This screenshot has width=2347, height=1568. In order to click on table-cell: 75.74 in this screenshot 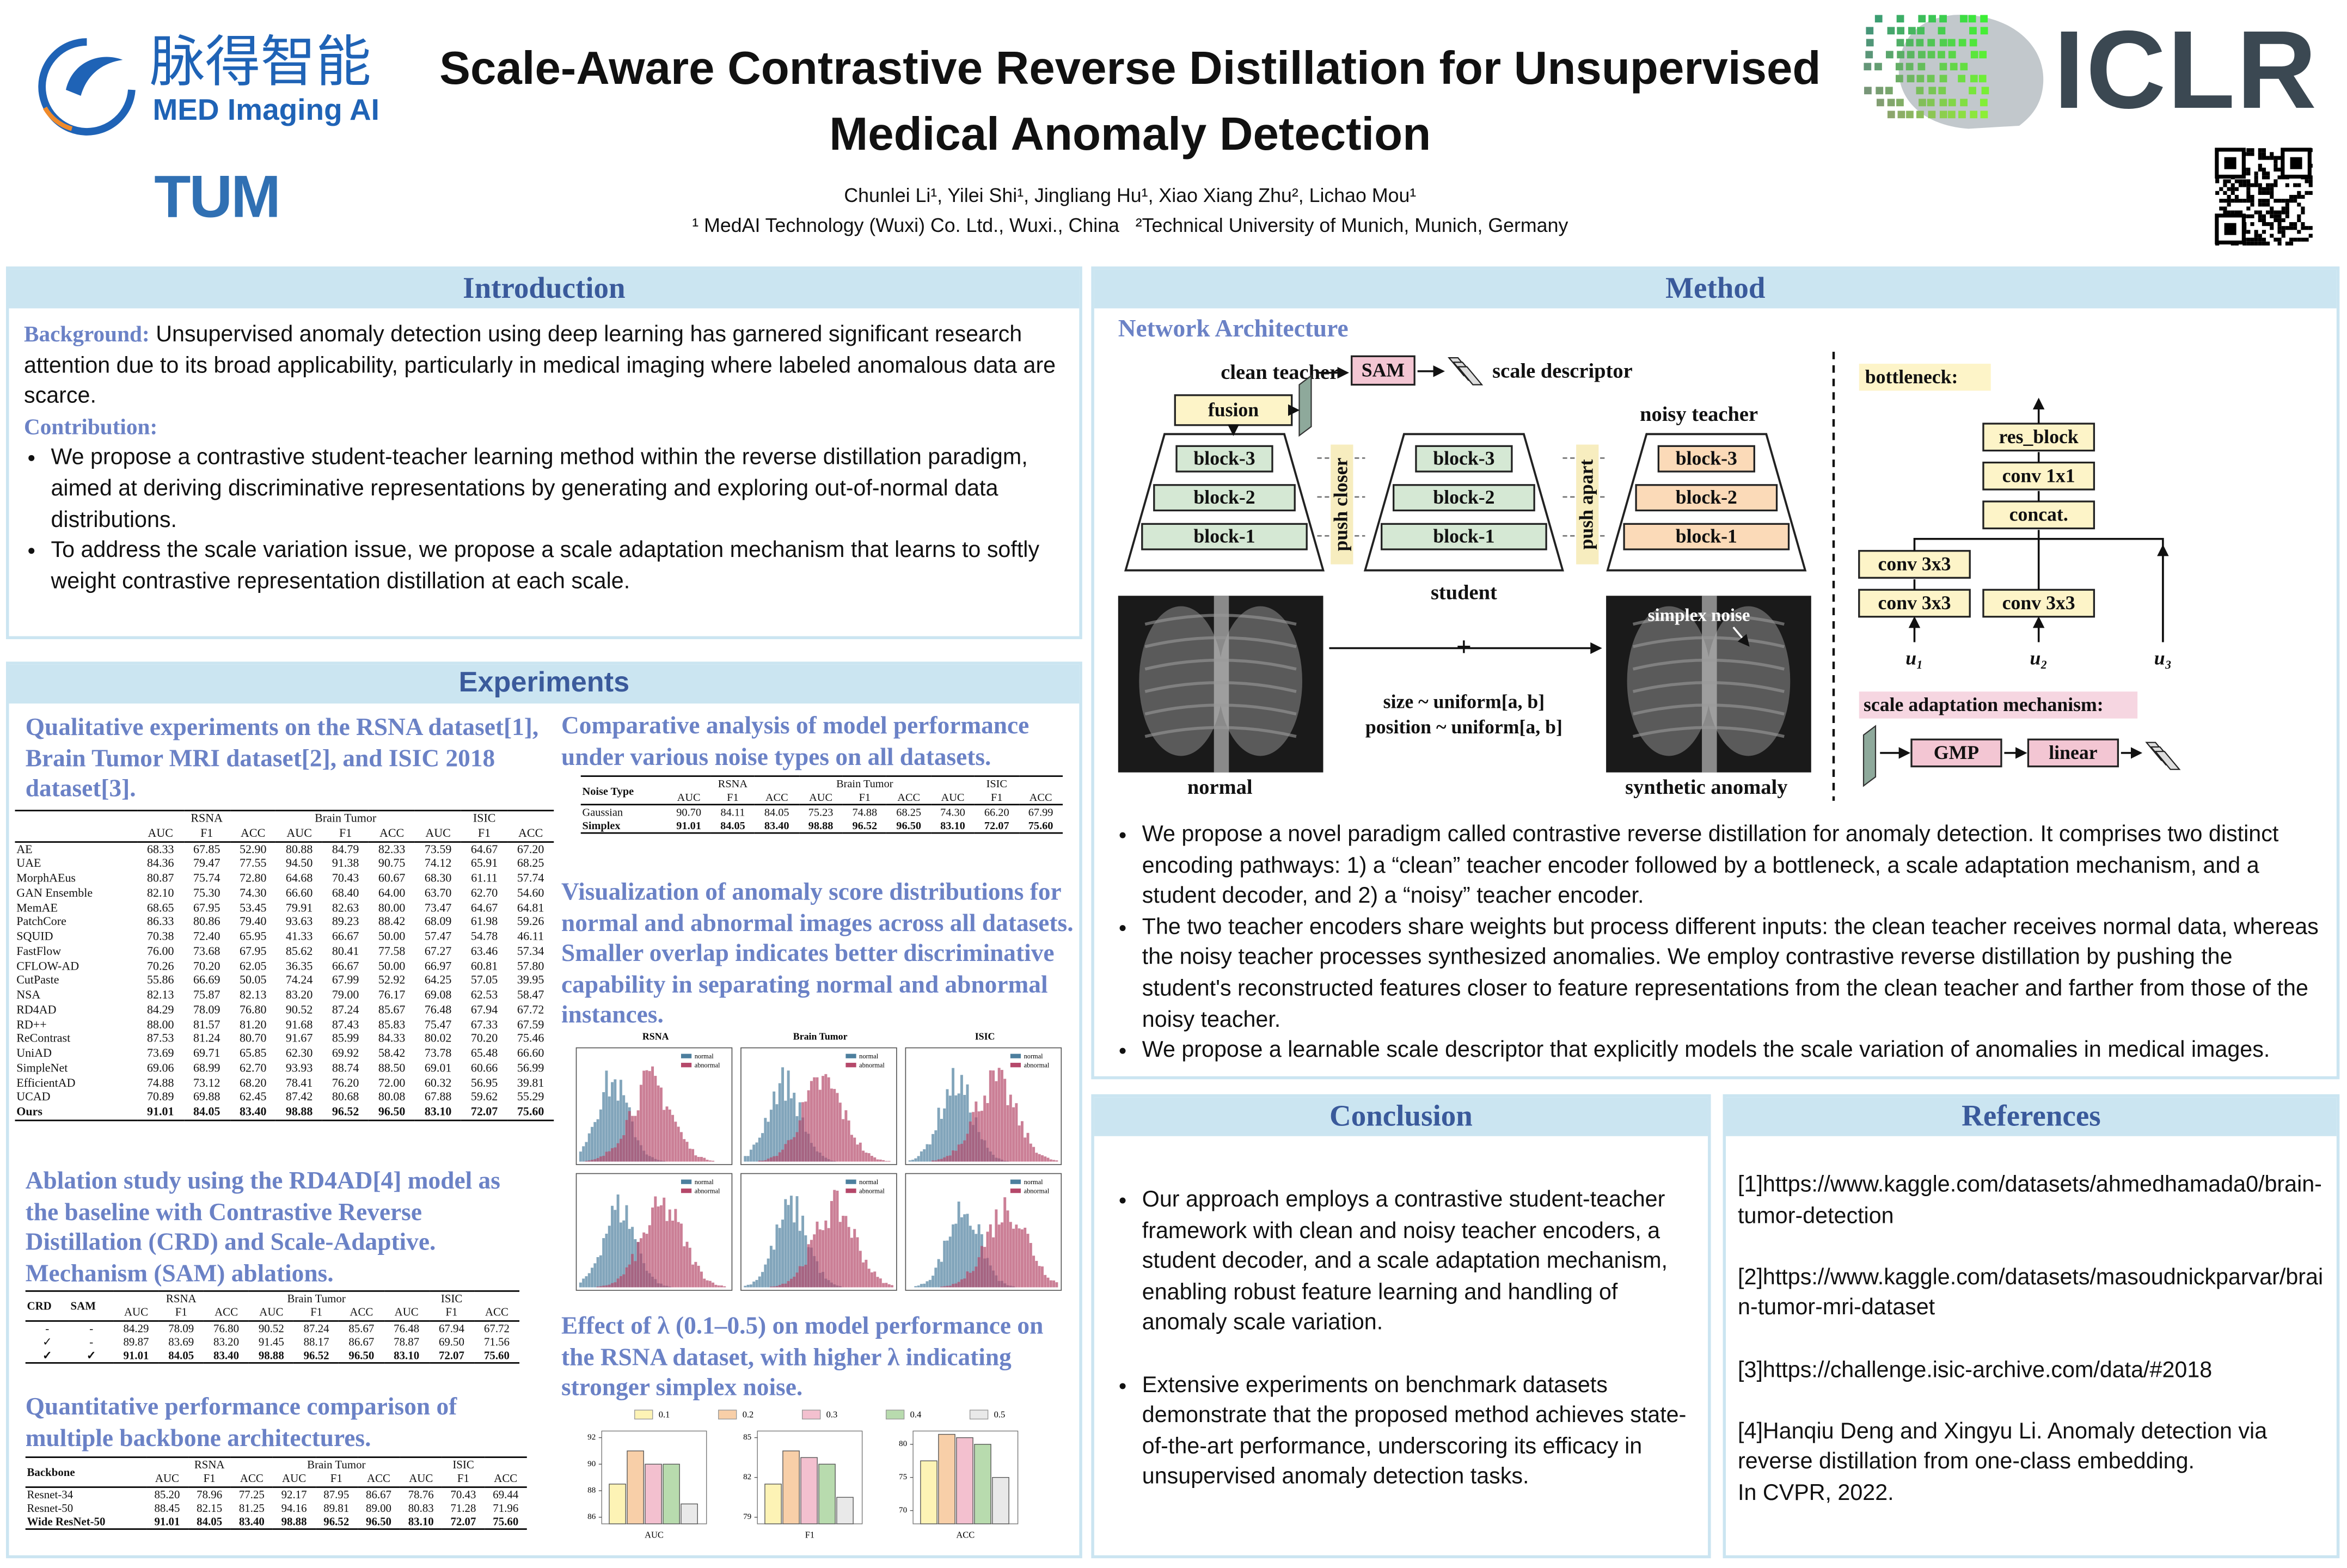, I will do `click(207, 878)`.